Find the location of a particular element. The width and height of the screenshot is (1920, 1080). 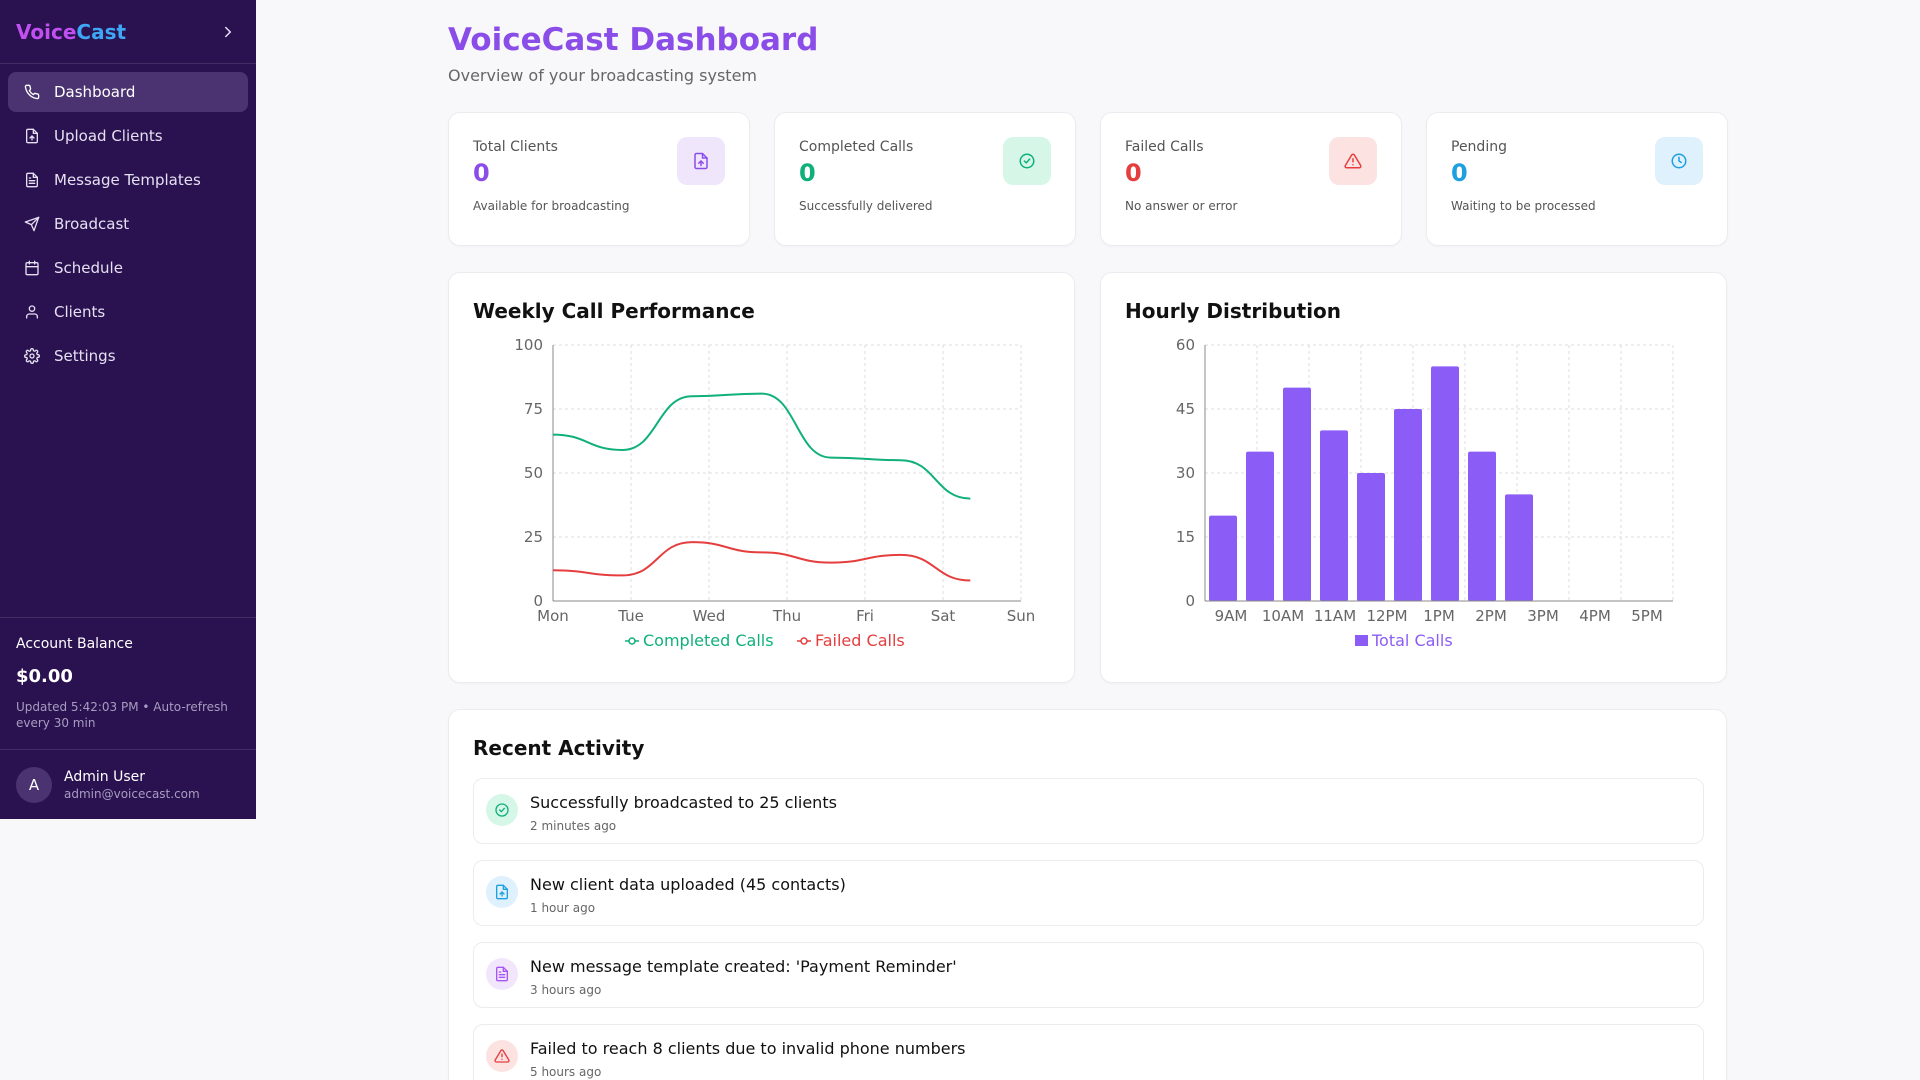

activity-text: Successfully broadcasted to 25 clients is located at coordinates (683, 802).